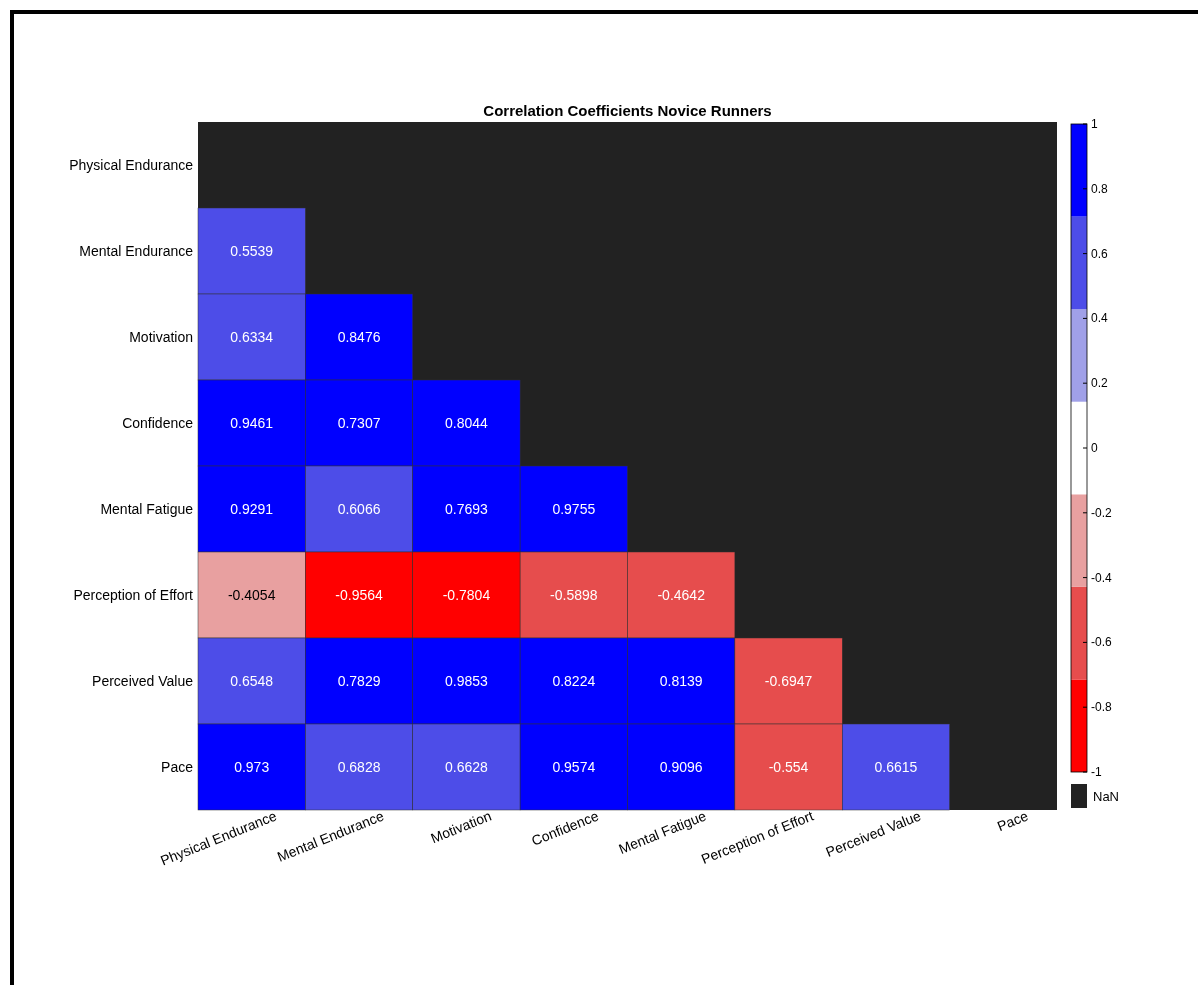 This screenshot has height=985, width=1198. Describe the element at coordinates (359, 681) in the screenshot. I see `data-label: 0.7829` at that location.